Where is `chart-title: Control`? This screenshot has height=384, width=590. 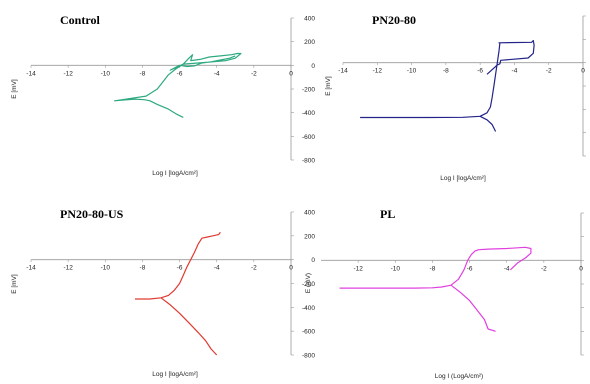
chart-title: Control is located at coordinates (80, 20).